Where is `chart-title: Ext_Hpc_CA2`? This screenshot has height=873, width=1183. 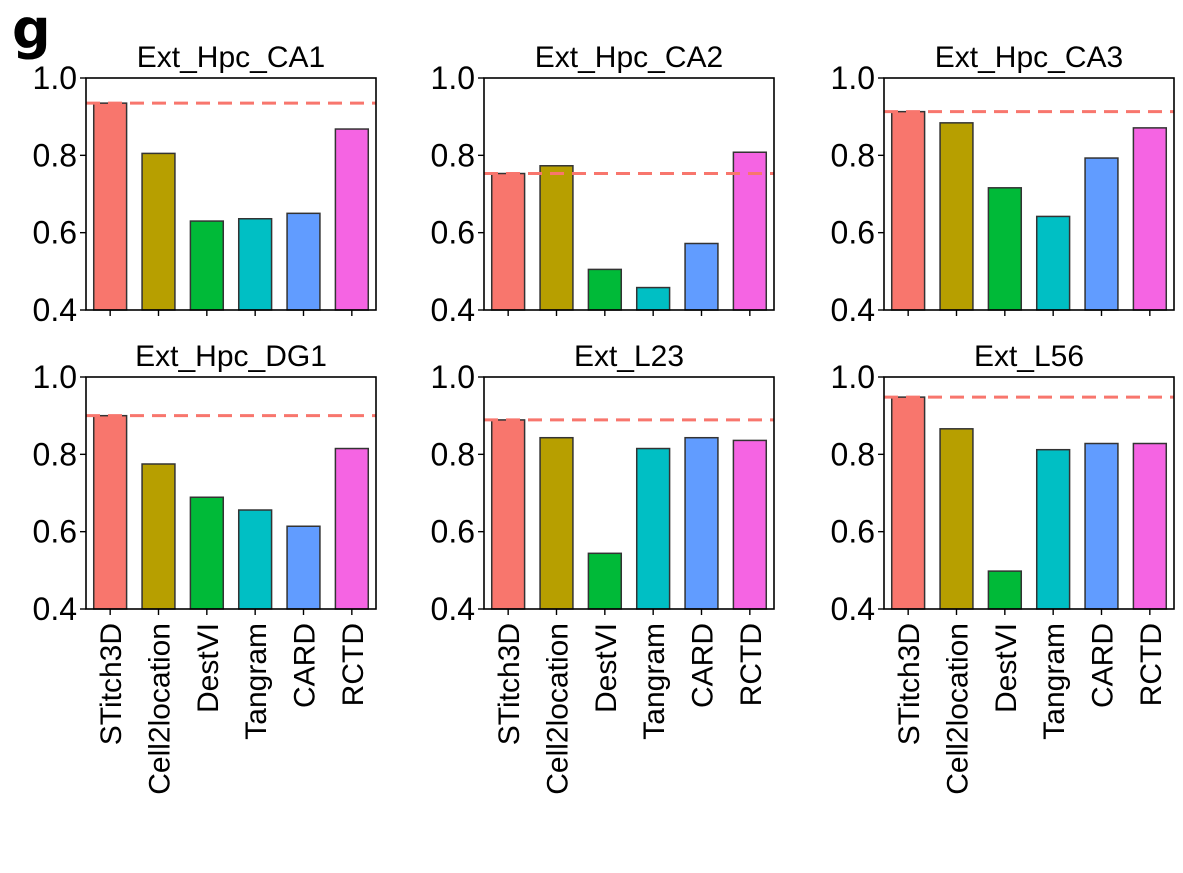
chart-title: Ext_Hpc_CA2 is located at coordinates (629, 57).